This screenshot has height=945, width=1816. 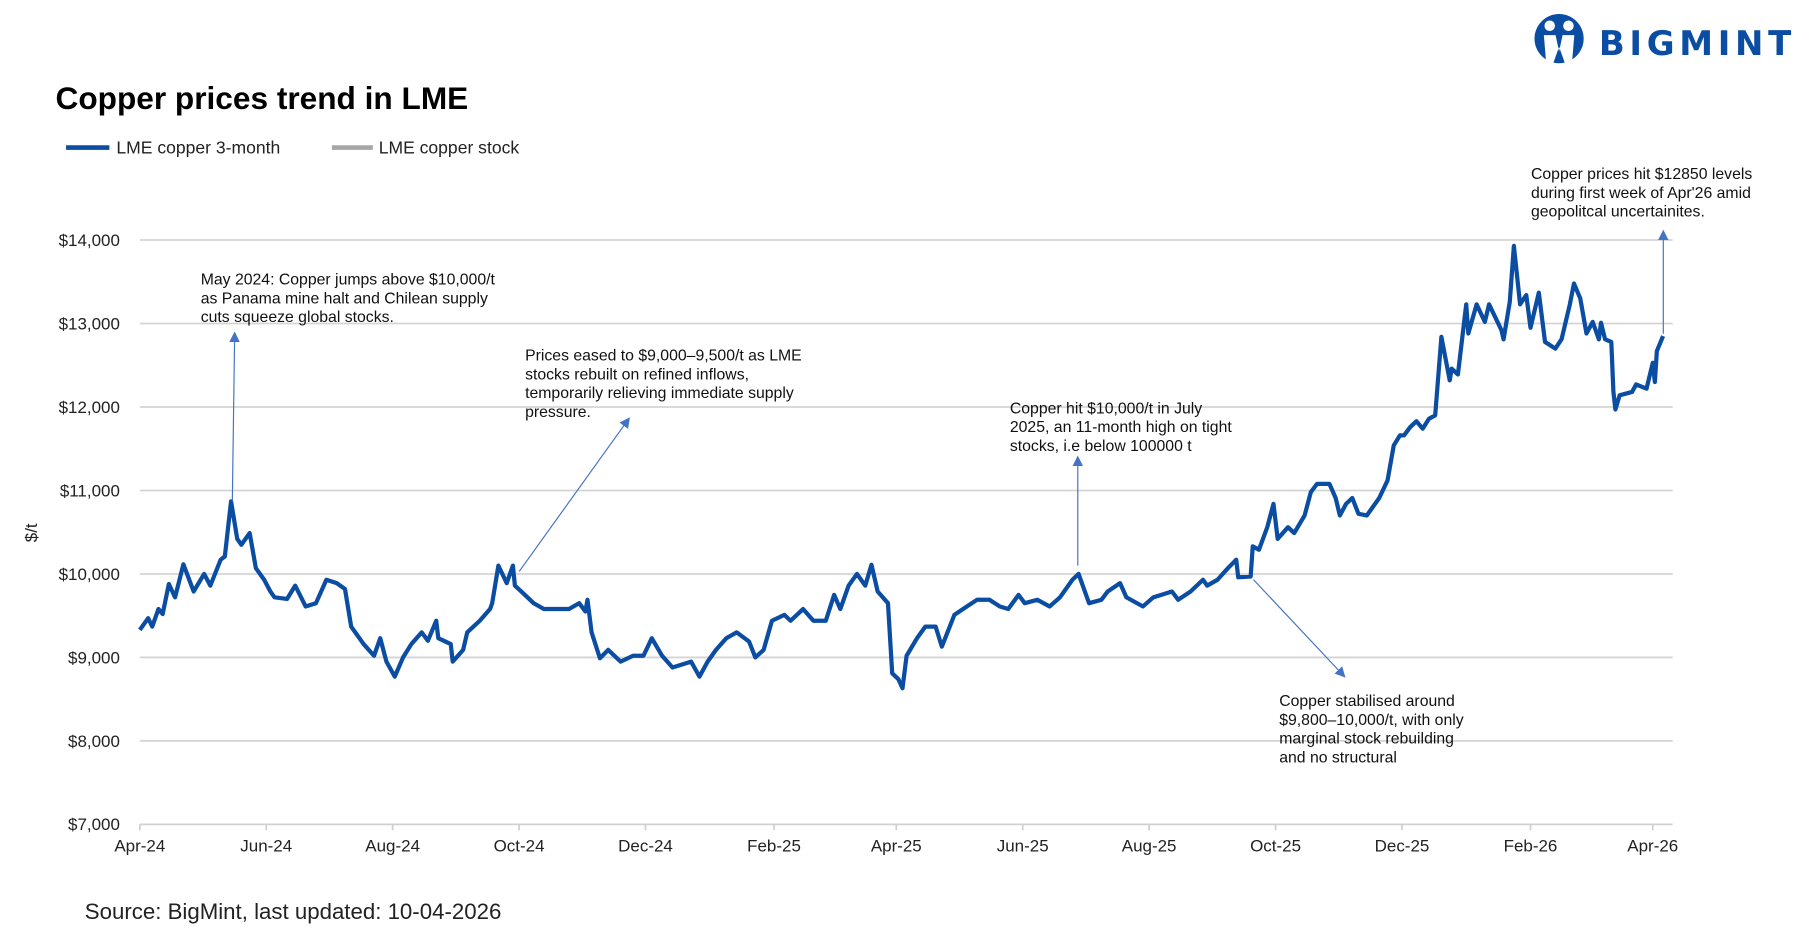 I want to click on annotation-line: temporarily relieving immediate supply, so click(x=659, y=393).